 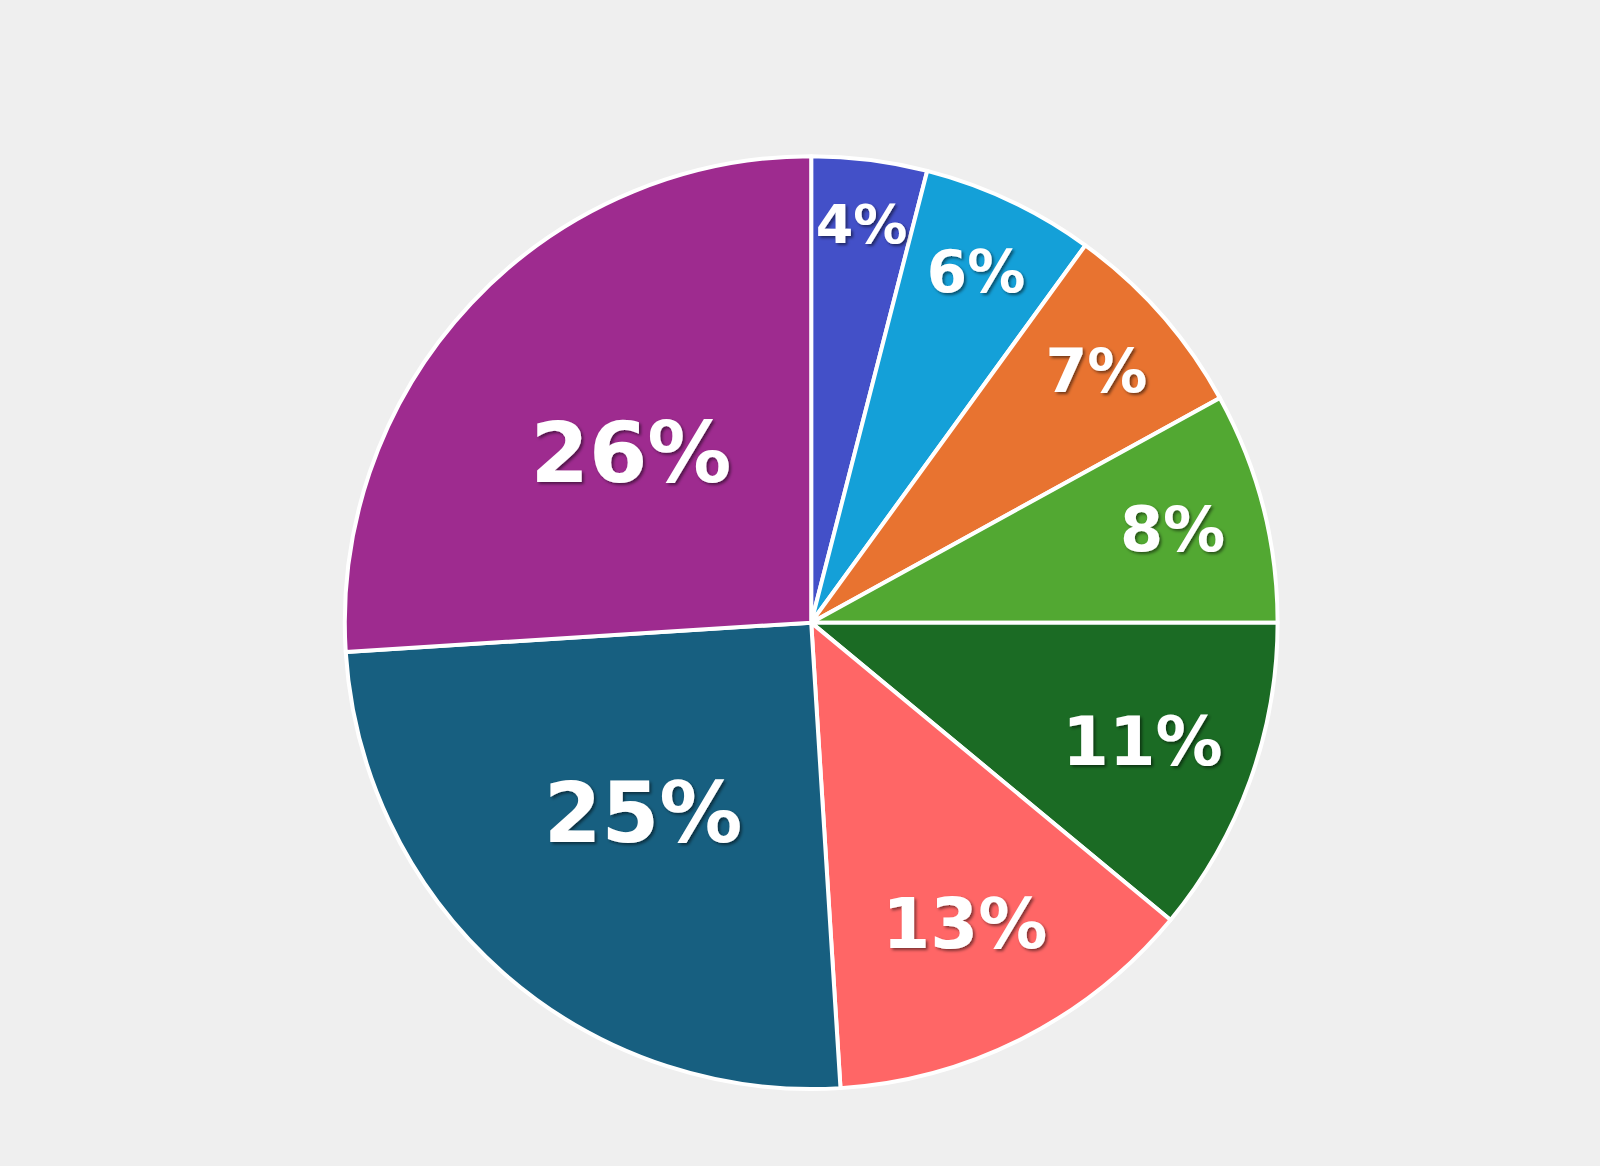 What do you see at coordinates (861, 225) in the screenshot?
I see `data-label: 4%` at bounding box center [861, 225].